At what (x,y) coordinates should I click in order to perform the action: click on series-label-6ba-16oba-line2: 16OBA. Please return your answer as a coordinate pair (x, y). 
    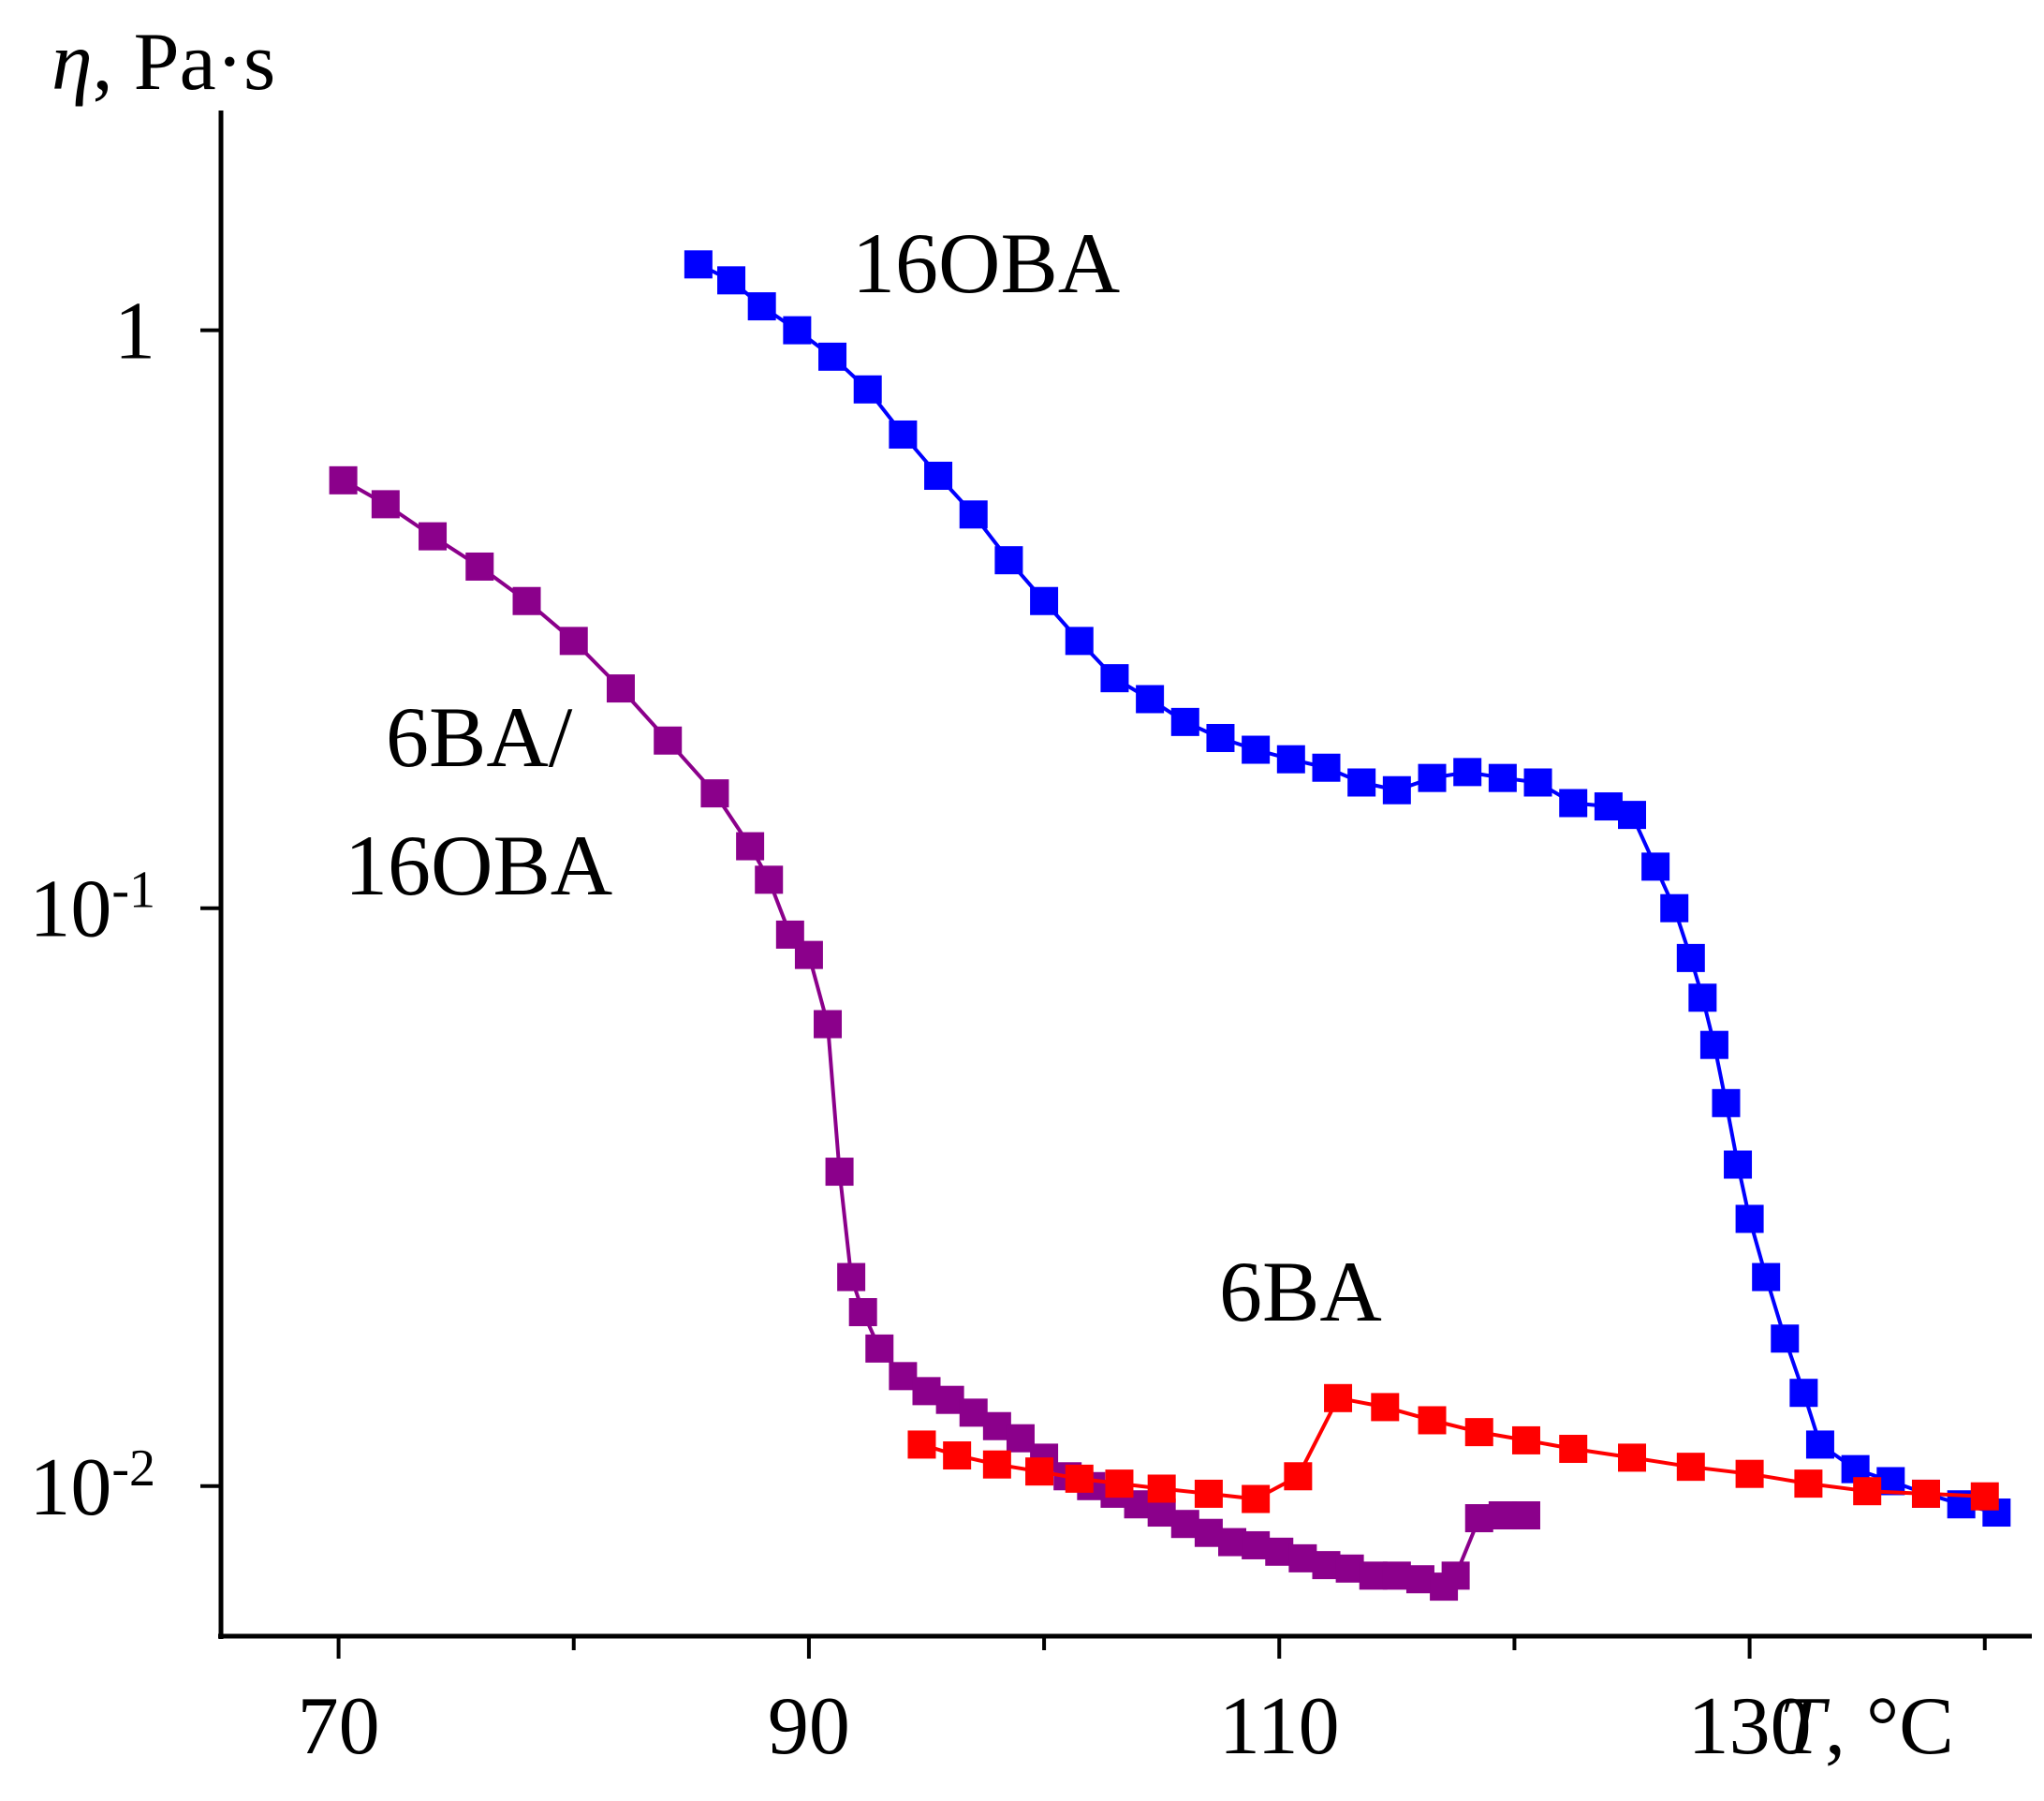
    Looking at the image, I should click on (479, 865).